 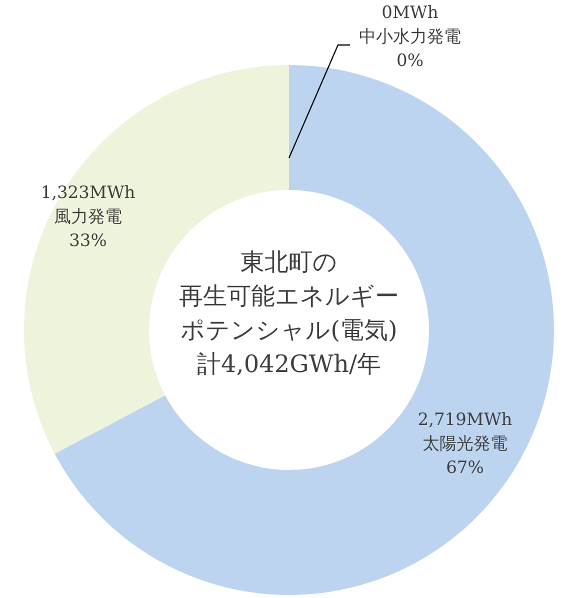 What do you see at coordinates (410, 13) in the screenshot?
I see `text: 0MWh` at bounding box center [410, 13].